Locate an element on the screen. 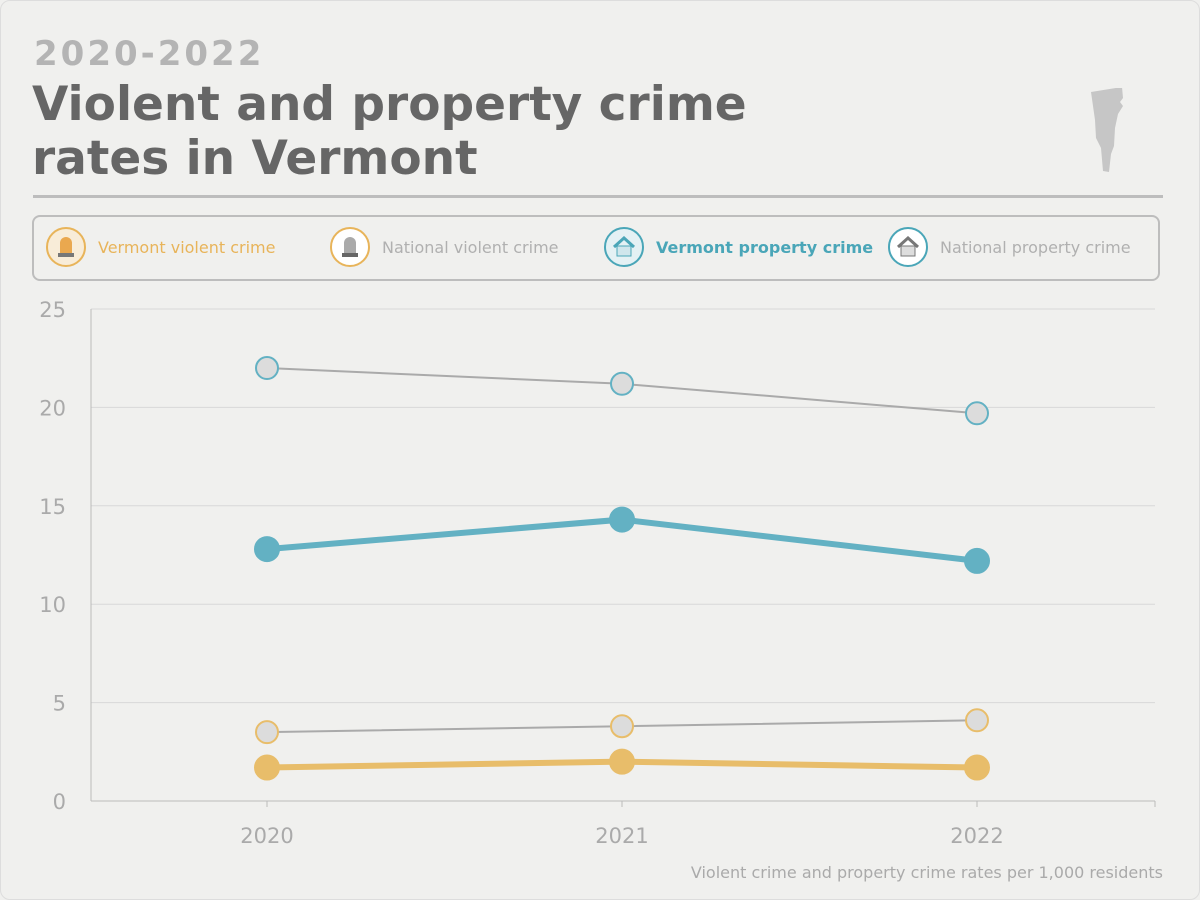  legend-item-national-property: National property crime is located at coordinates (1009, 247).